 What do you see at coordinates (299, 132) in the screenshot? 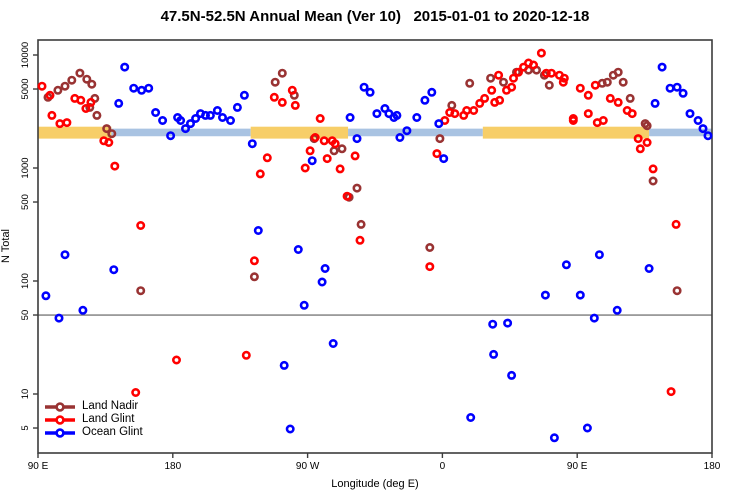
I see `surface-band-land` at bounding box center [299, 132].